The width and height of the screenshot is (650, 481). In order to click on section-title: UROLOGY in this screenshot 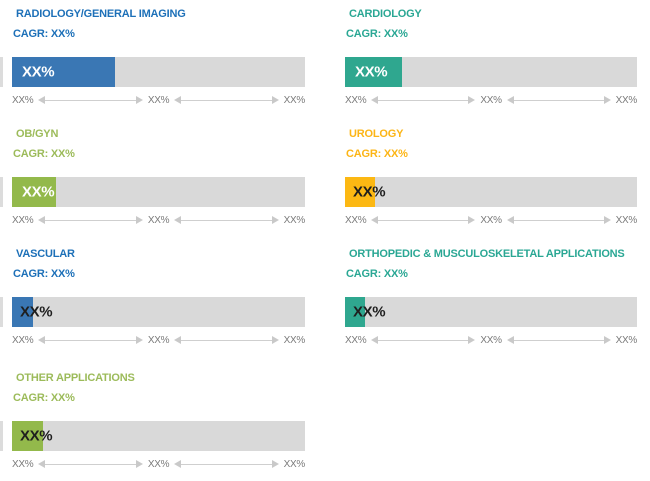, I will do `click(376, 134)`.